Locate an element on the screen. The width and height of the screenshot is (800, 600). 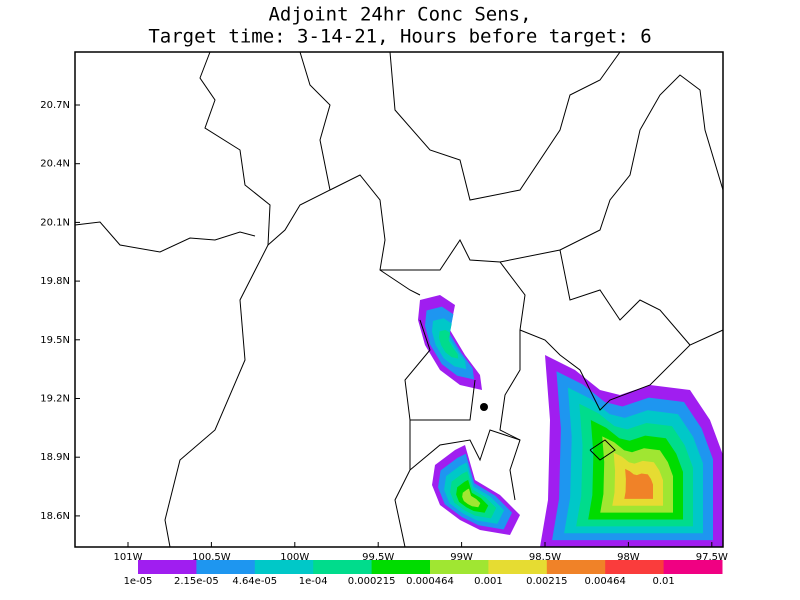
lon-label: 97.5W is located at coordinates (712, 557).